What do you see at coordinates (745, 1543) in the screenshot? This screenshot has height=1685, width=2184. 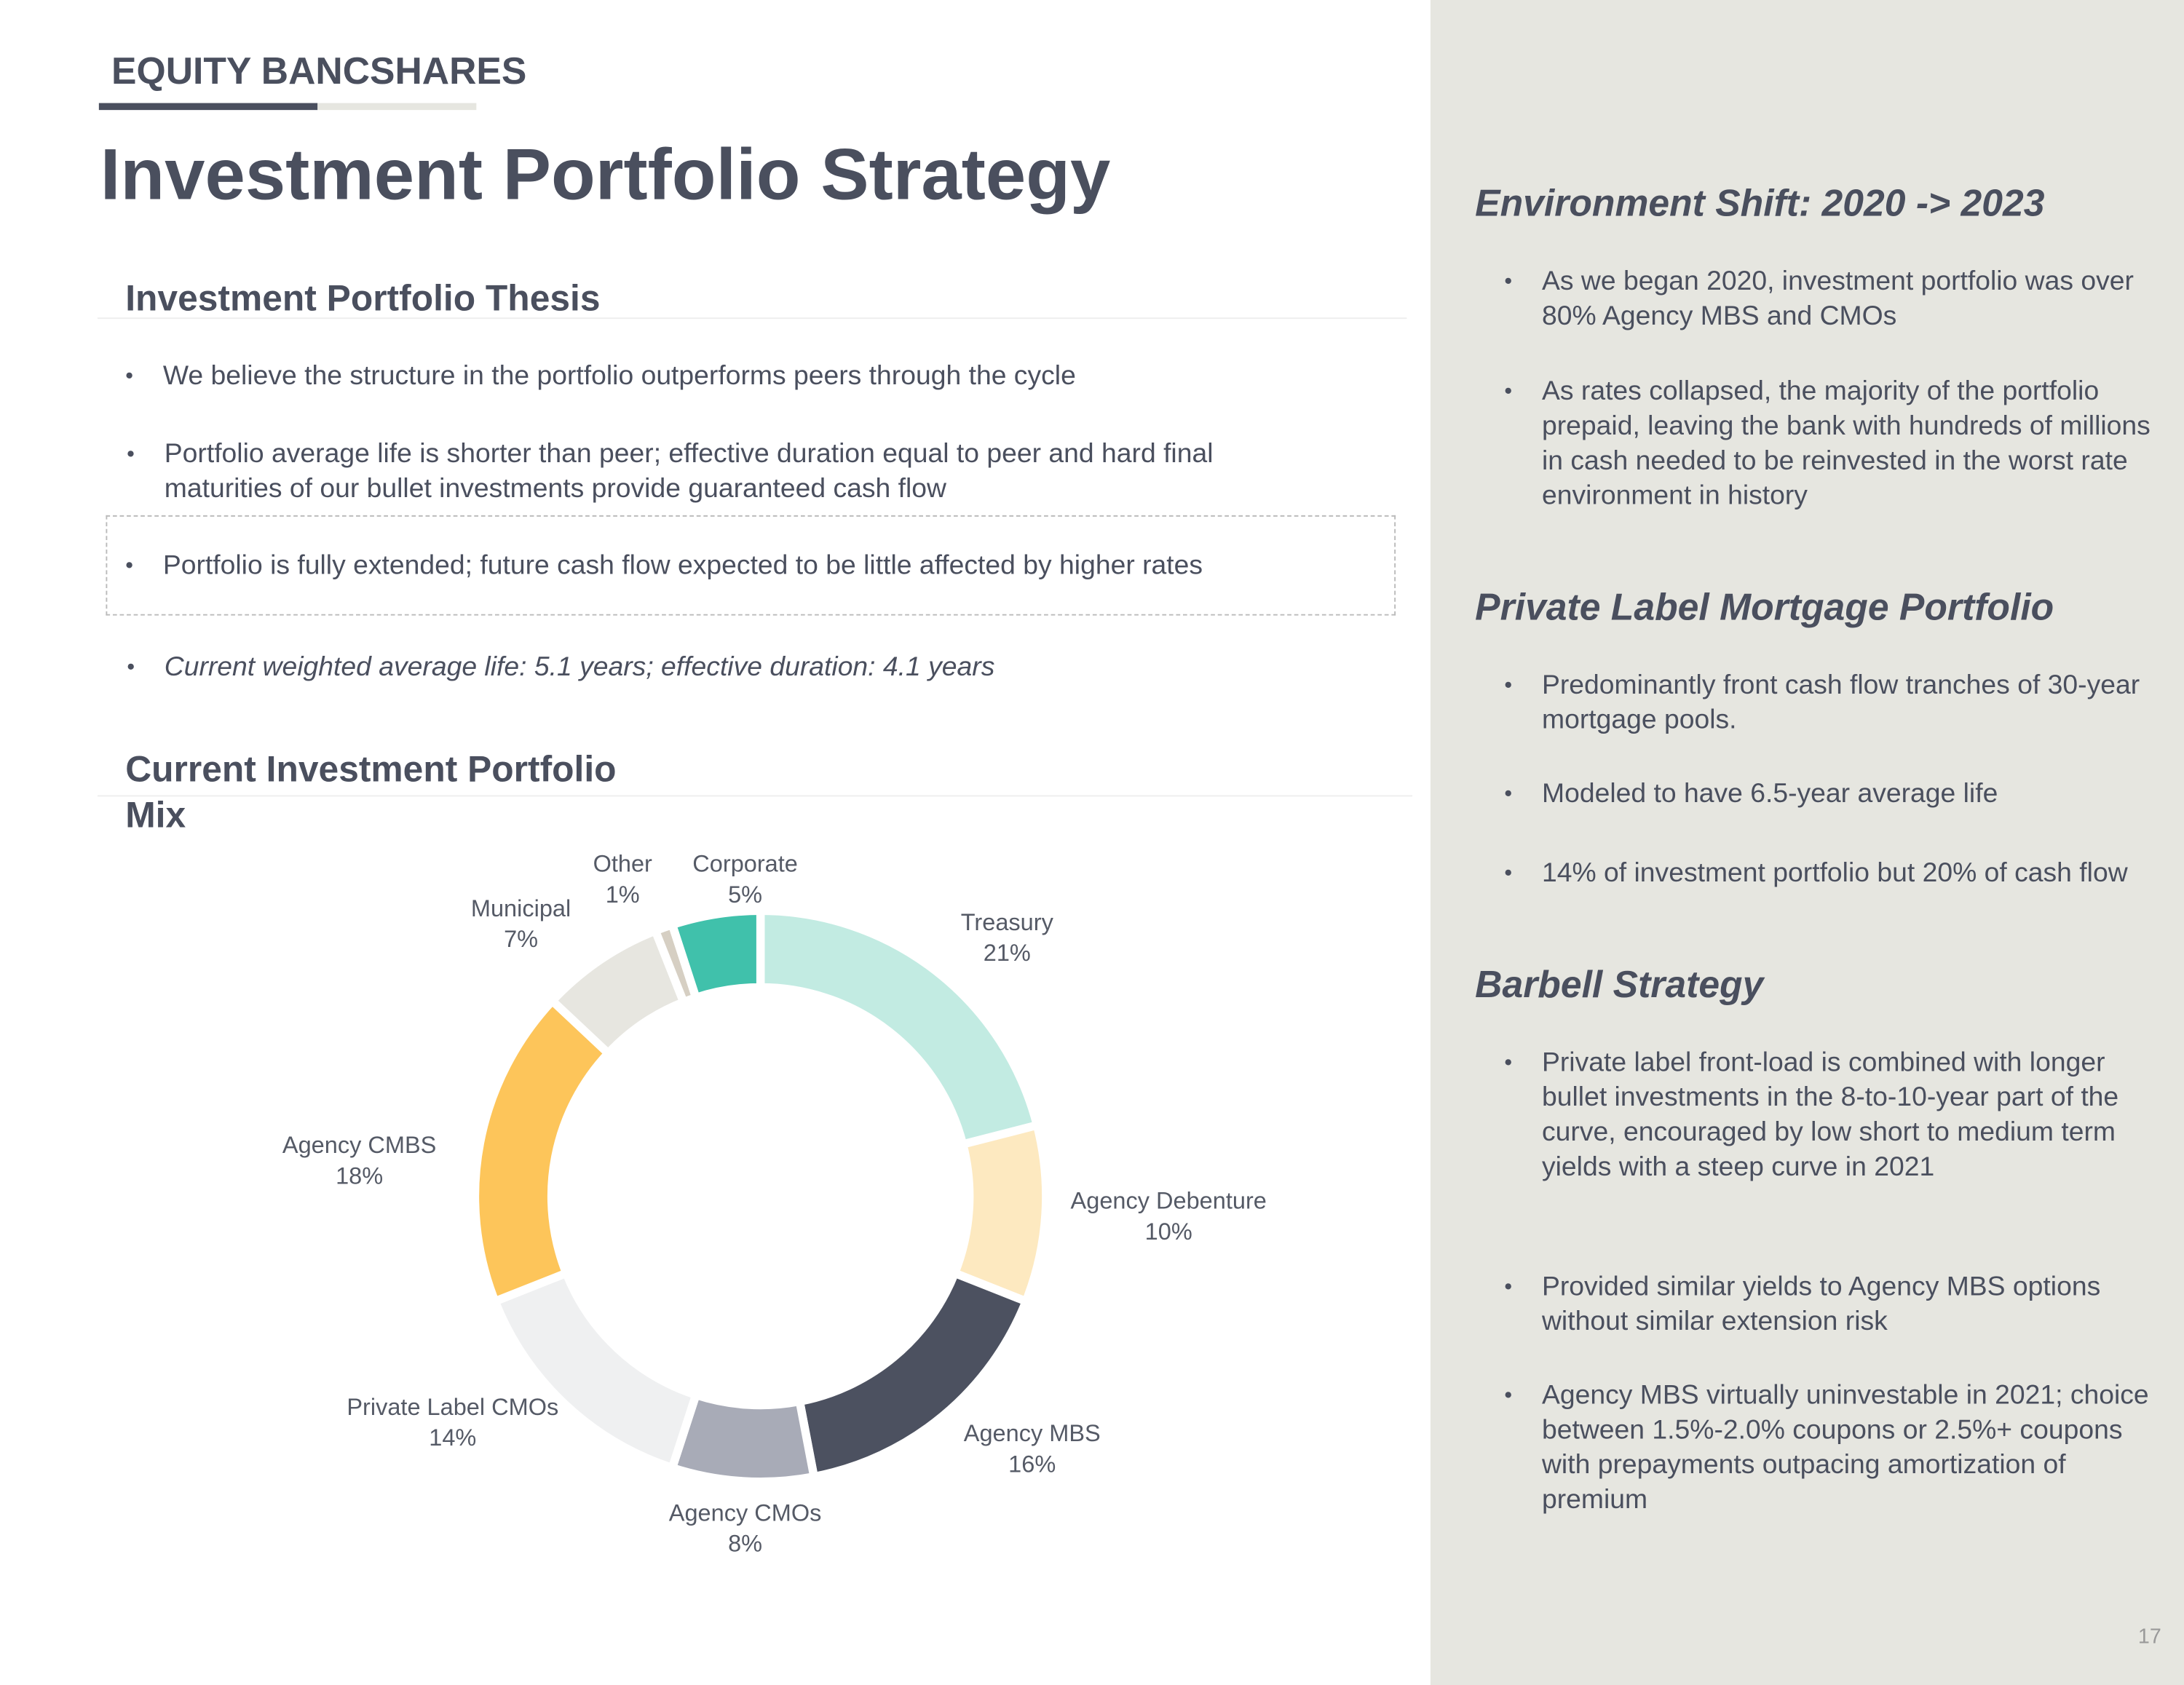 I see `slice-value: 8%` at bounding box center [745, 1543].